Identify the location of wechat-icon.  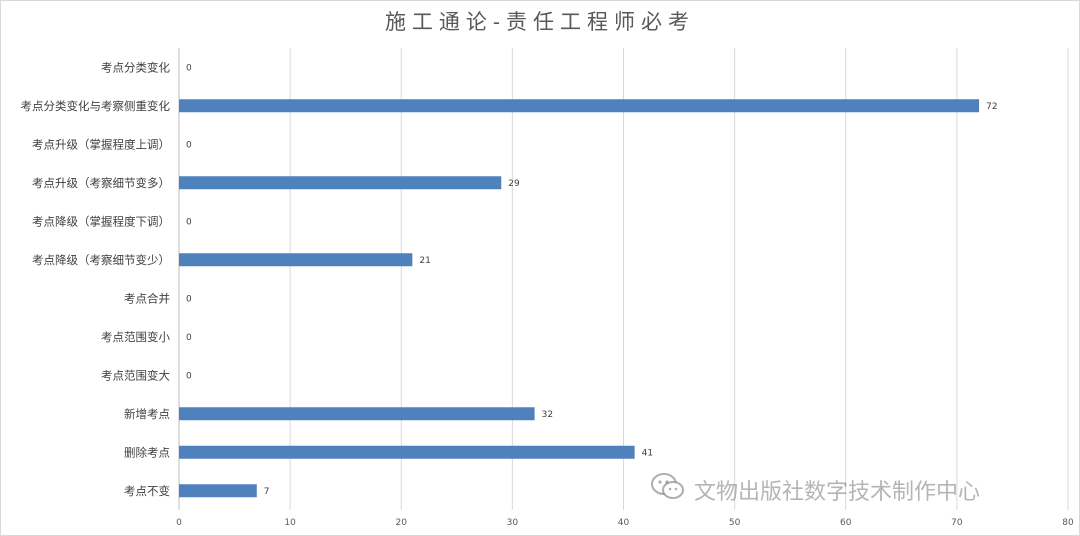
(668, 490).